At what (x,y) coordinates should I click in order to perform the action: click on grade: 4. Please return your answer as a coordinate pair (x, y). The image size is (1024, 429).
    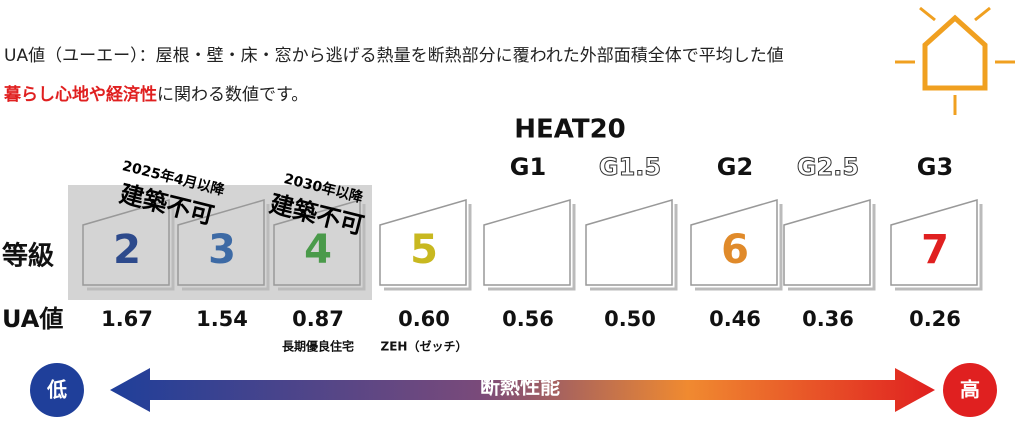
    Looking at the image, I should click on (318, 250).